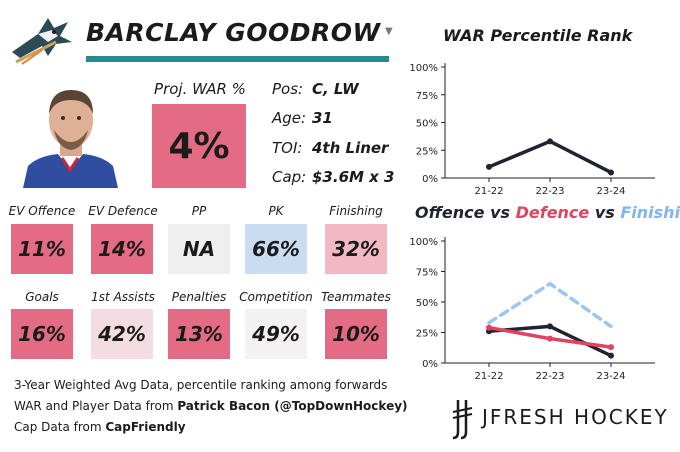  I want to click on stat-value-teammates: 10%, so click(356, 334).